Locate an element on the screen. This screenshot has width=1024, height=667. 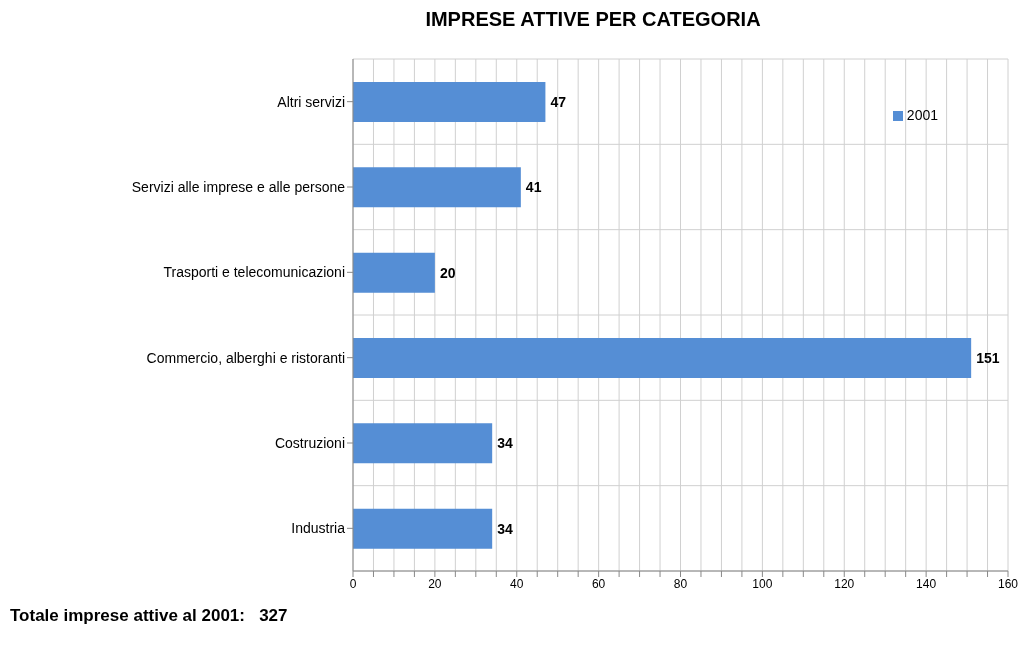
x-tick-label: 20 is located at coordinates (435, 583).